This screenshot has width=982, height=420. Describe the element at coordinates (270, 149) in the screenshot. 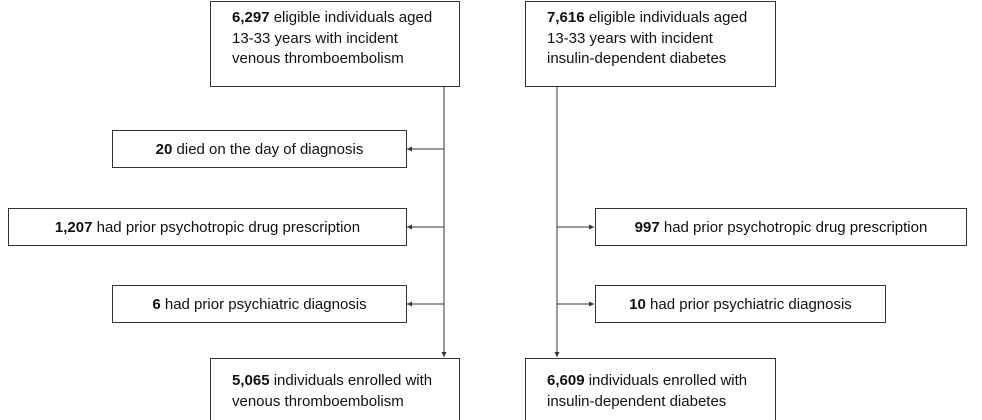

I see `text: died on the day of diagnosis` at that location.